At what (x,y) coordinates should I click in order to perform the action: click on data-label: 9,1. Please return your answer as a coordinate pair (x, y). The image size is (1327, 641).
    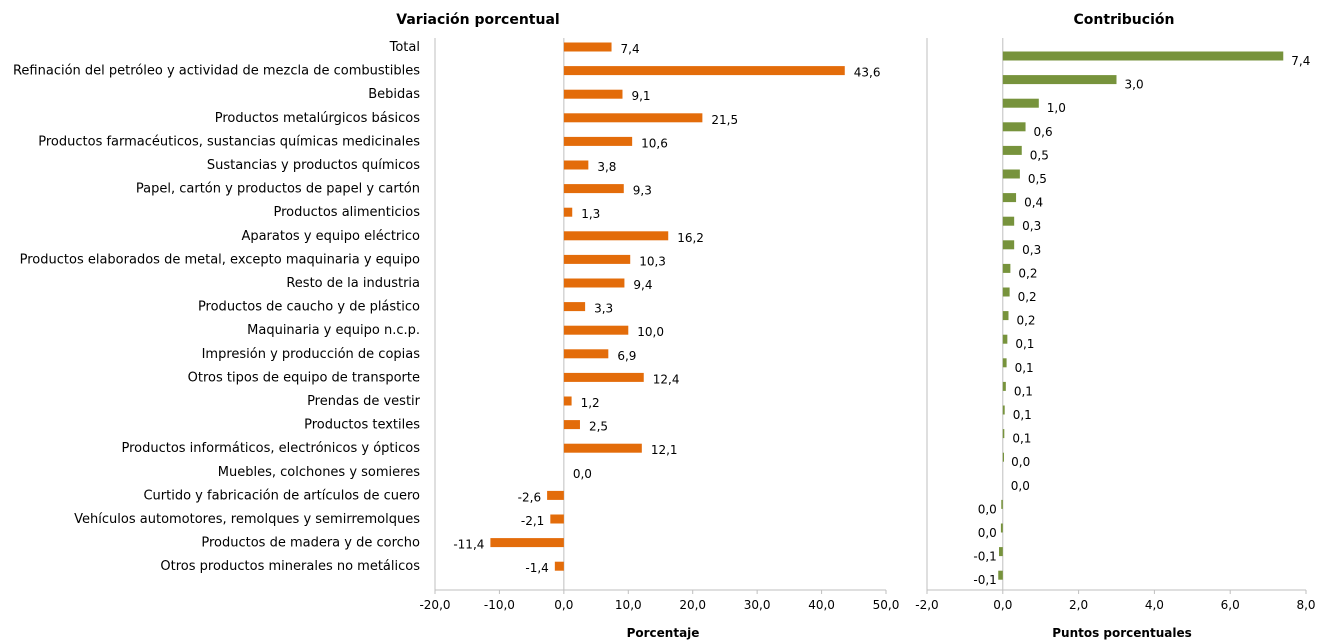
    Looking at the image, I should click on (640, 96).